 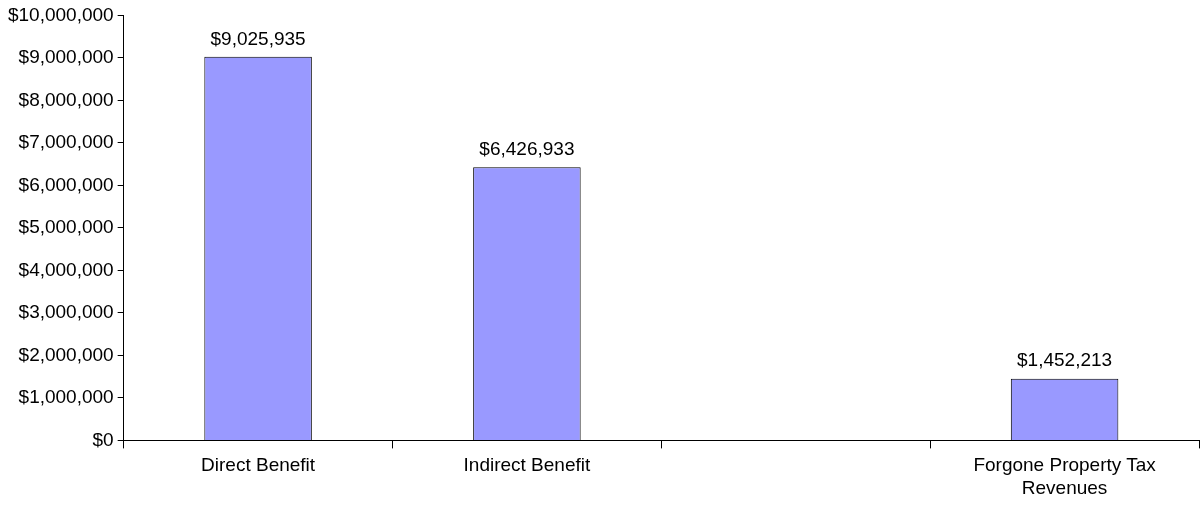 I want to click on data-label: $9,025,935, so click(x=258, y=38).